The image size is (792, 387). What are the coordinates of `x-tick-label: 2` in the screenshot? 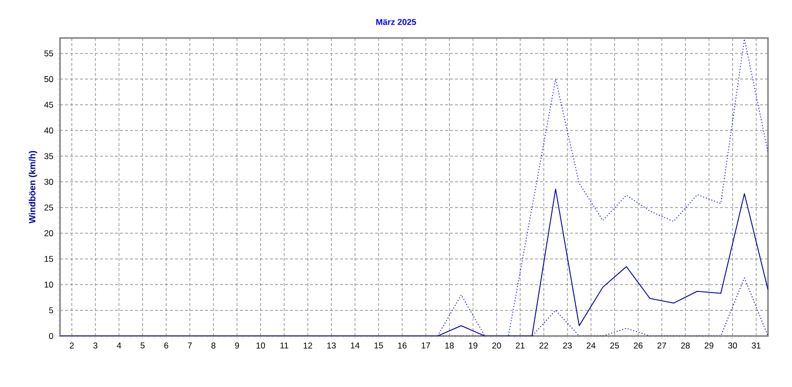 It's located at (72, 345).